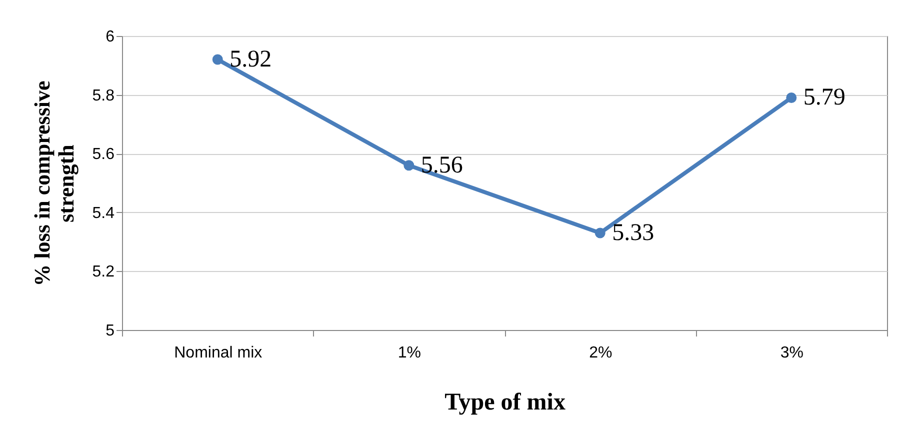 This screenshot has width=917, height=428. Describe the element at coordinates (824, 97) in the screenshot. I see `data-label: 5.79` at that location.